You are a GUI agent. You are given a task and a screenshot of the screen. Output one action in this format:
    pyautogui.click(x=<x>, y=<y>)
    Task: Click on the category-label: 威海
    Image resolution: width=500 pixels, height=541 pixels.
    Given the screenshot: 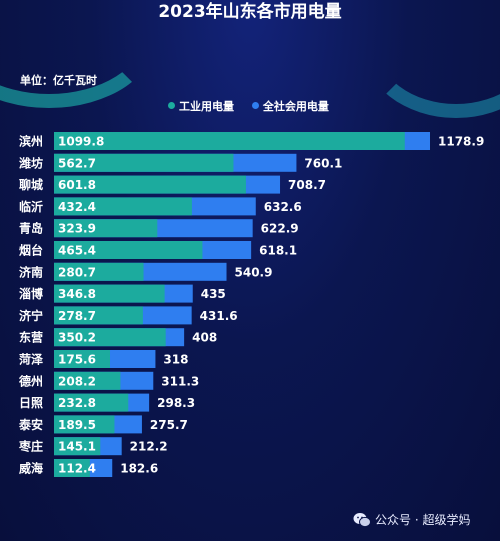 What is the action you would take?
    pyautogui.click(x=31, y=468)
    